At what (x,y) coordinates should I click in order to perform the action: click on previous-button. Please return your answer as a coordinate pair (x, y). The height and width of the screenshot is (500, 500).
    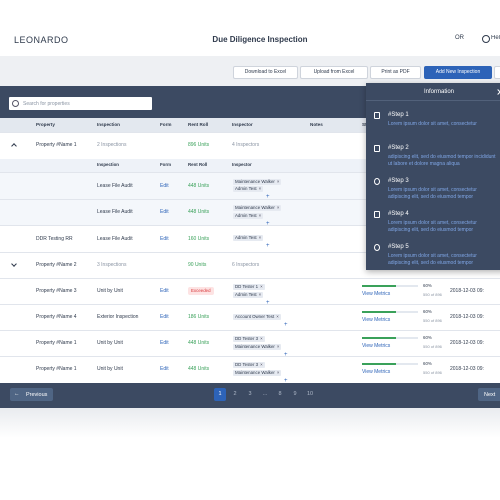
    Looking at the image, I should click on (31, 394).